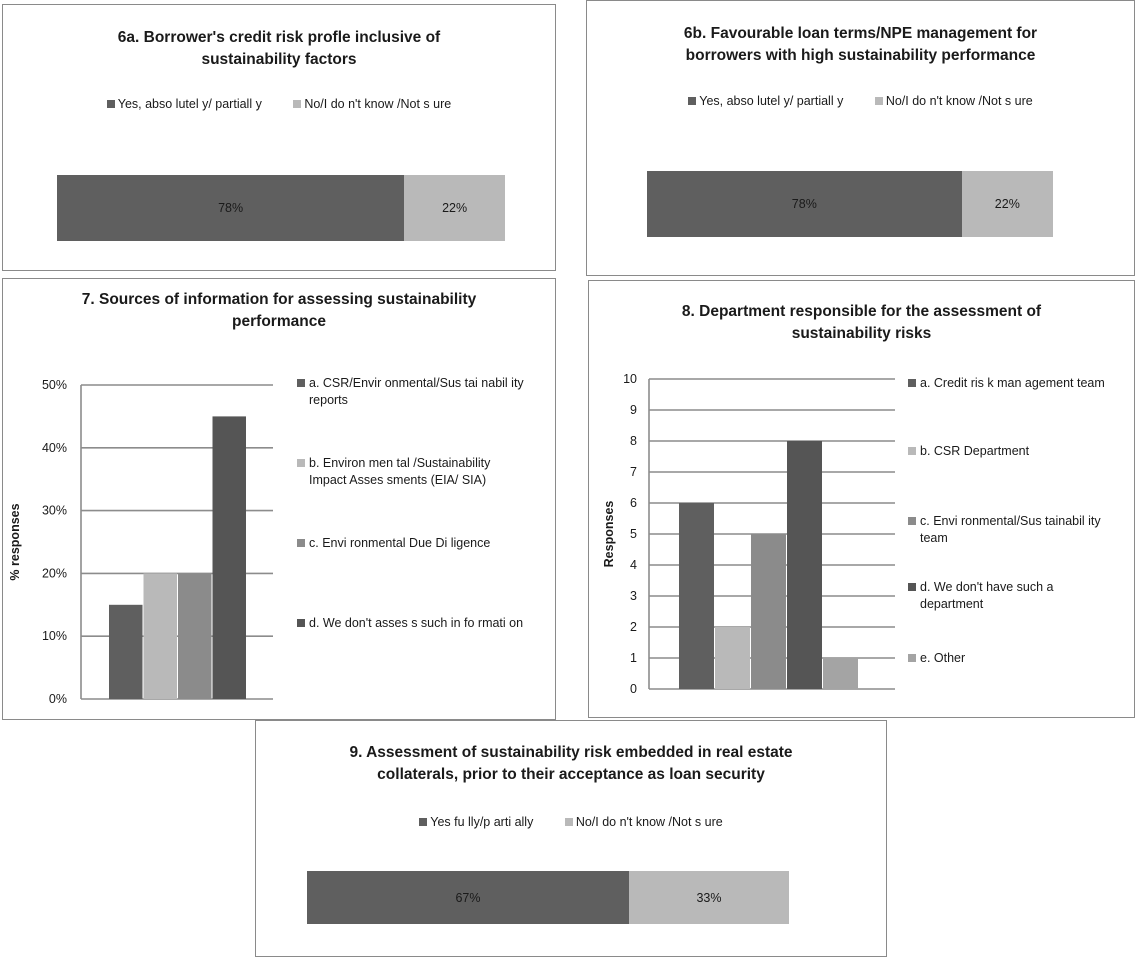 This screenshot has height=959, width=1137. I want to click on y-tick-label: 0, so click(633, 689).